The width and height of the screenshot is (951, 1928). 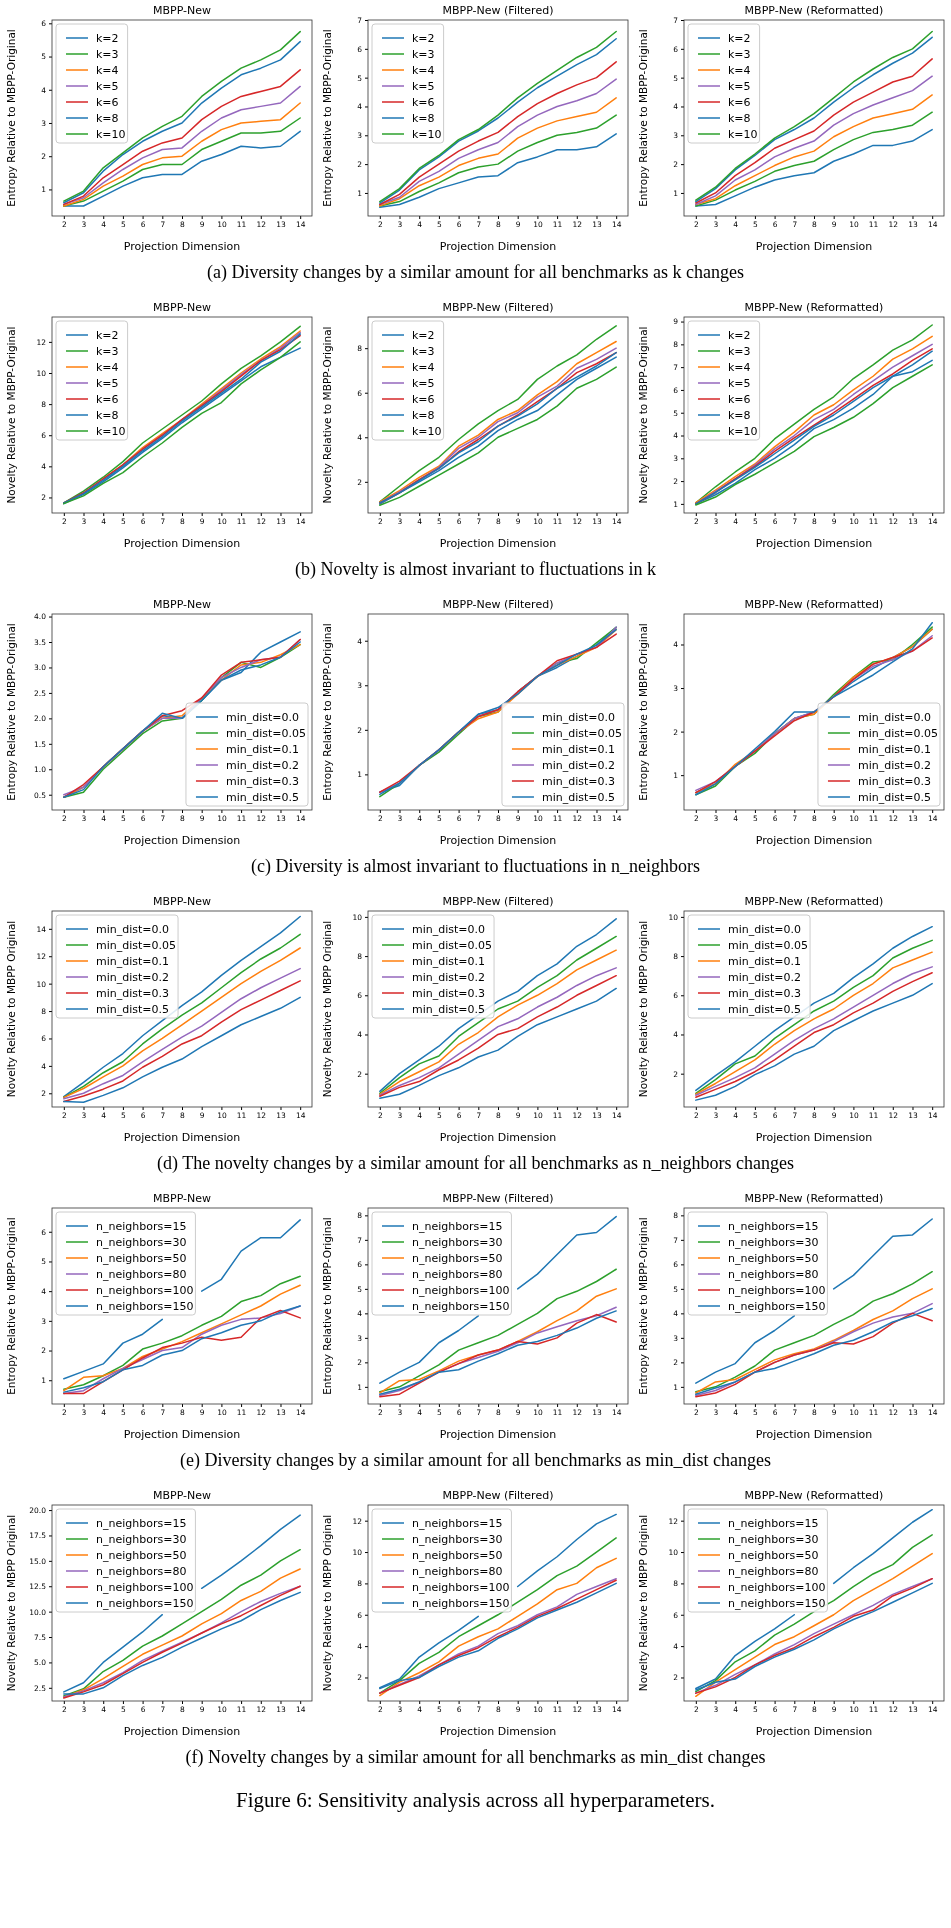 What do you see at coordinates (475, 866) in the screenshot?
I see `text: (c) Diversity is almost invariant to fluctuations in n_neighbors` at bounding box center [475, 866].